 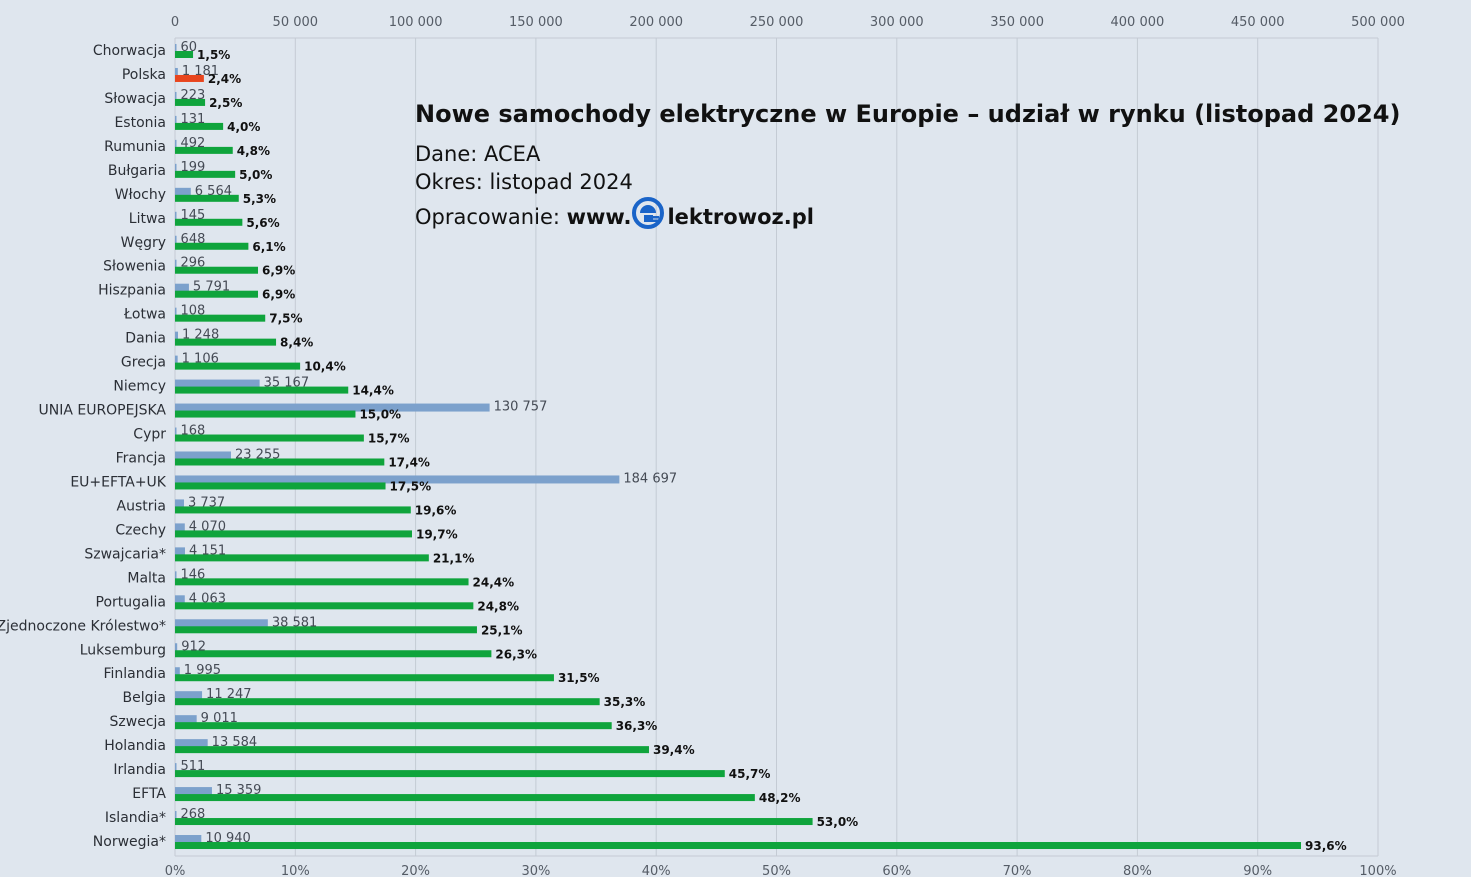 What do you see at coordinates (135, 674) in the screenshot?
I see `category-label: Finlandia` at bounding box center [135, 674].